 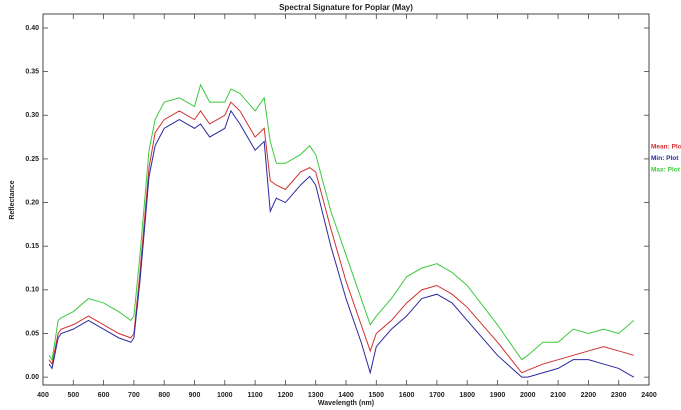 What do you see at coordinates (32, 115) in the screenshot?
I see `y-tick-label: 0.30` at bounding box center [32, 115].